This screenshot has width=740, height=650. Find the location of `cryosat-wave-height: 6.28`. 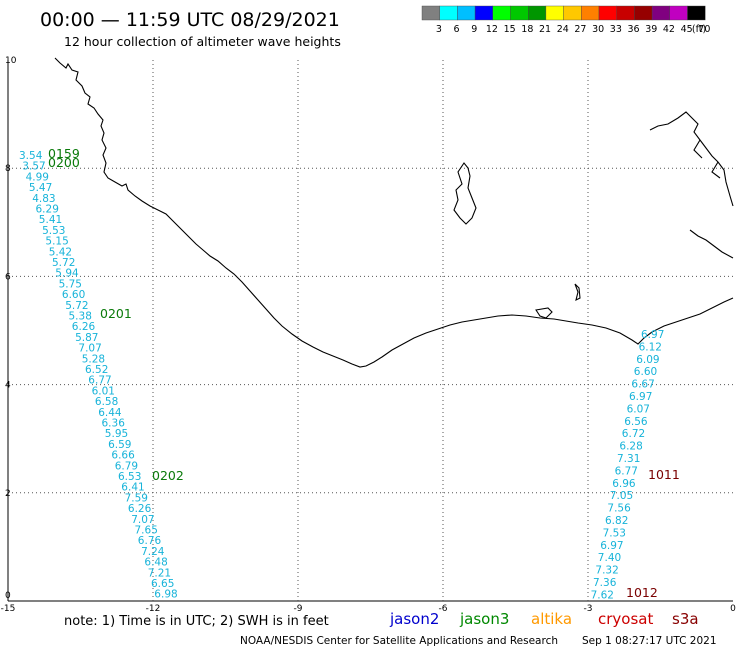

cryosat-wave-height: 6.28 is located at coordinates (630, 447).